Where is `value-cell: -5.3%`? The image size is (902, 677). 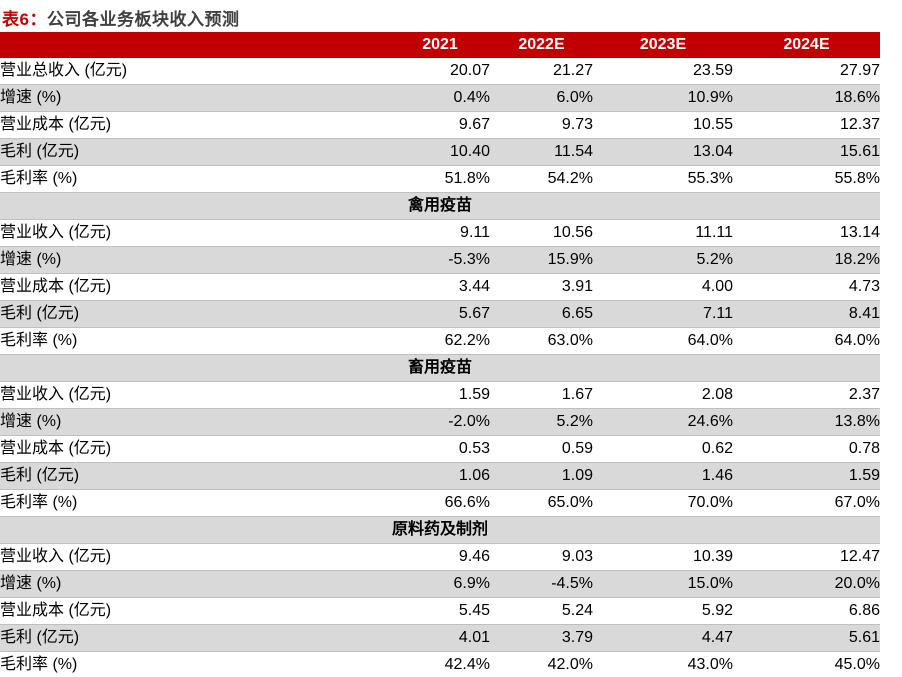
value-cell: -5.3% is located at coordinates (469, 259).